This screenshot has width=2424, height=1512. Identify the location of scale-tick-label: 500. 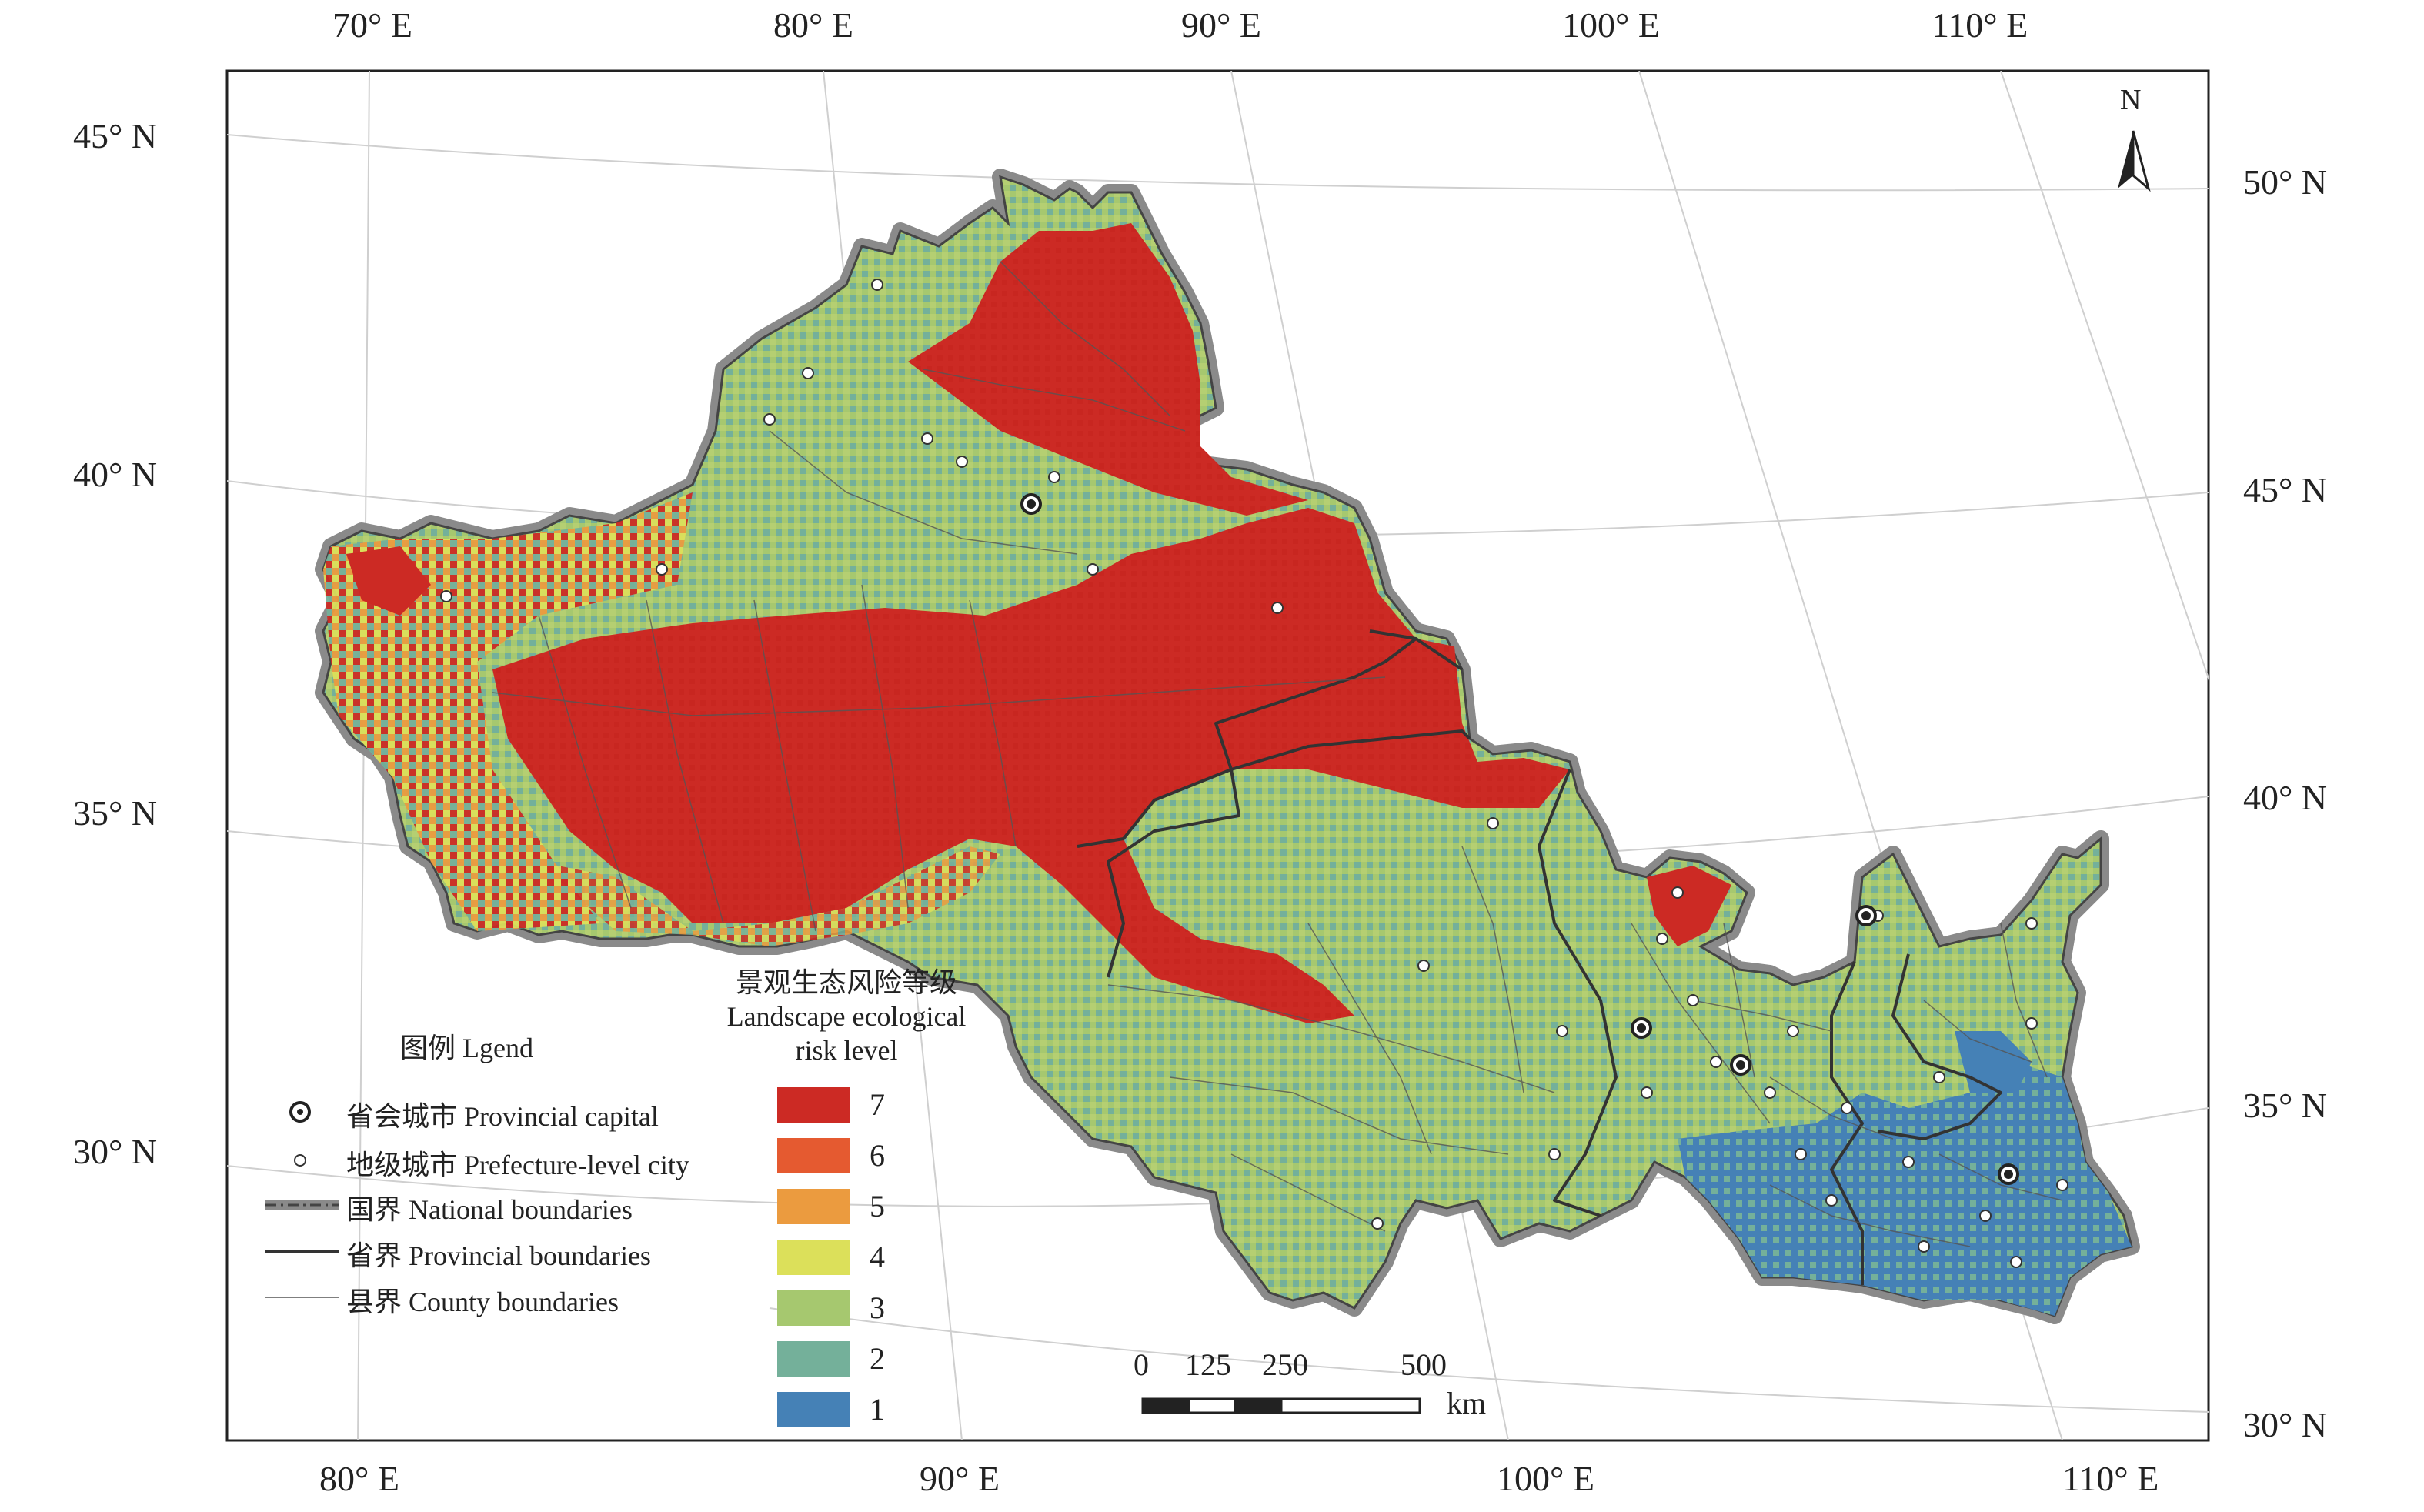
(1424, 1364).